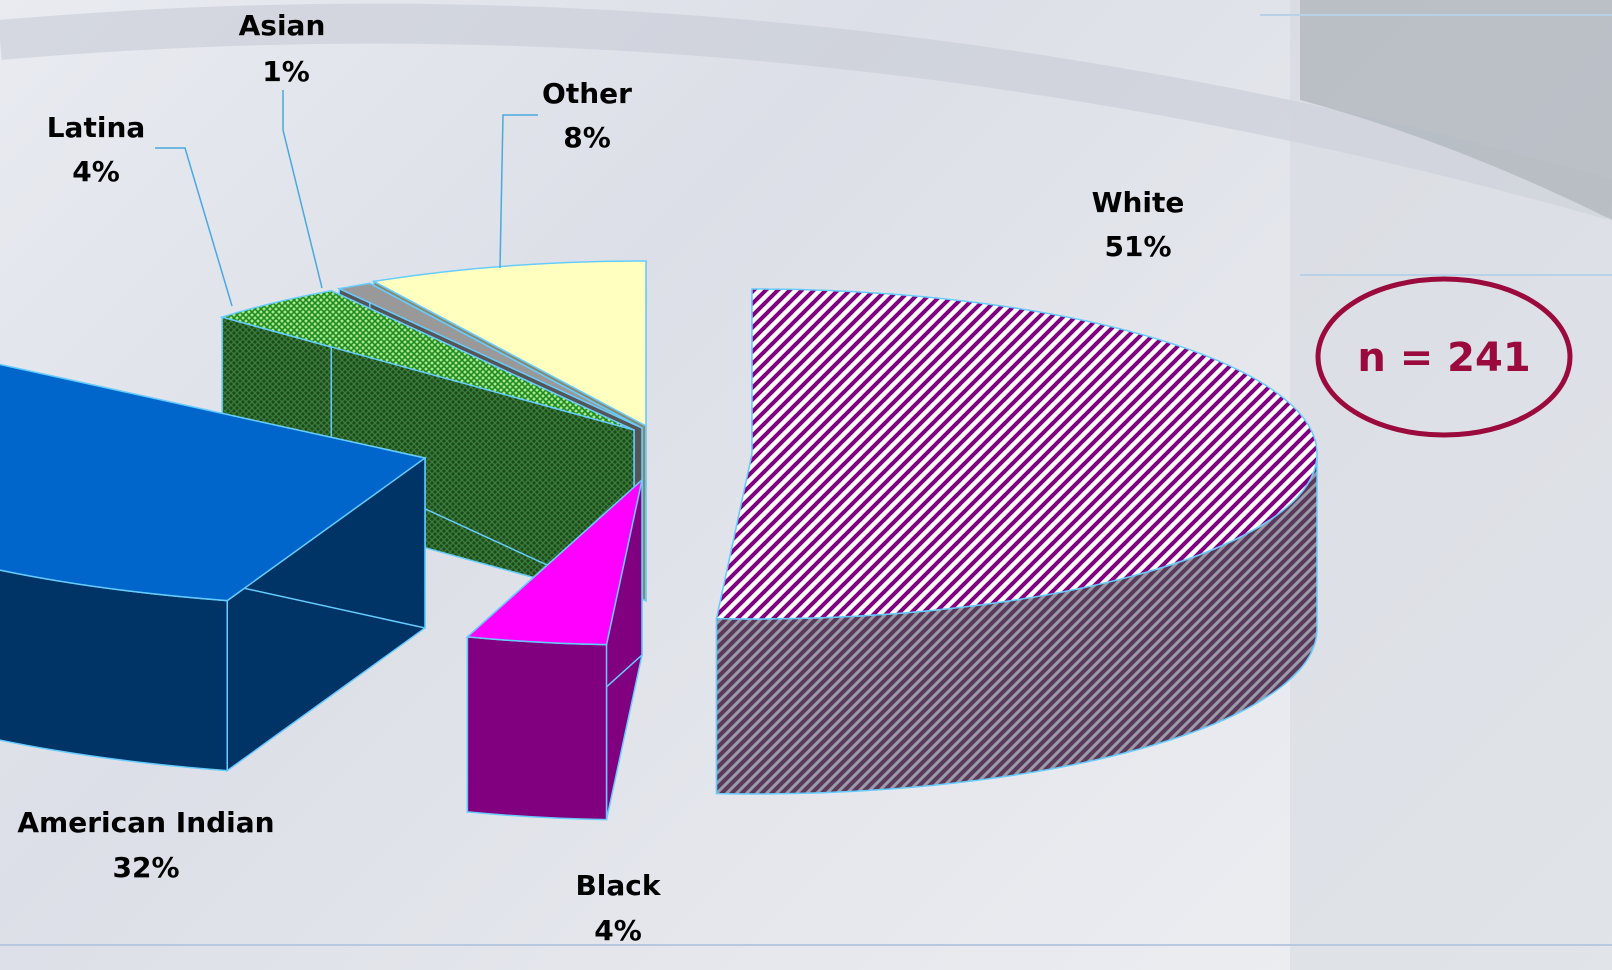  I want to click on sample-size-annotation: n = 241, so click(1444, 357).